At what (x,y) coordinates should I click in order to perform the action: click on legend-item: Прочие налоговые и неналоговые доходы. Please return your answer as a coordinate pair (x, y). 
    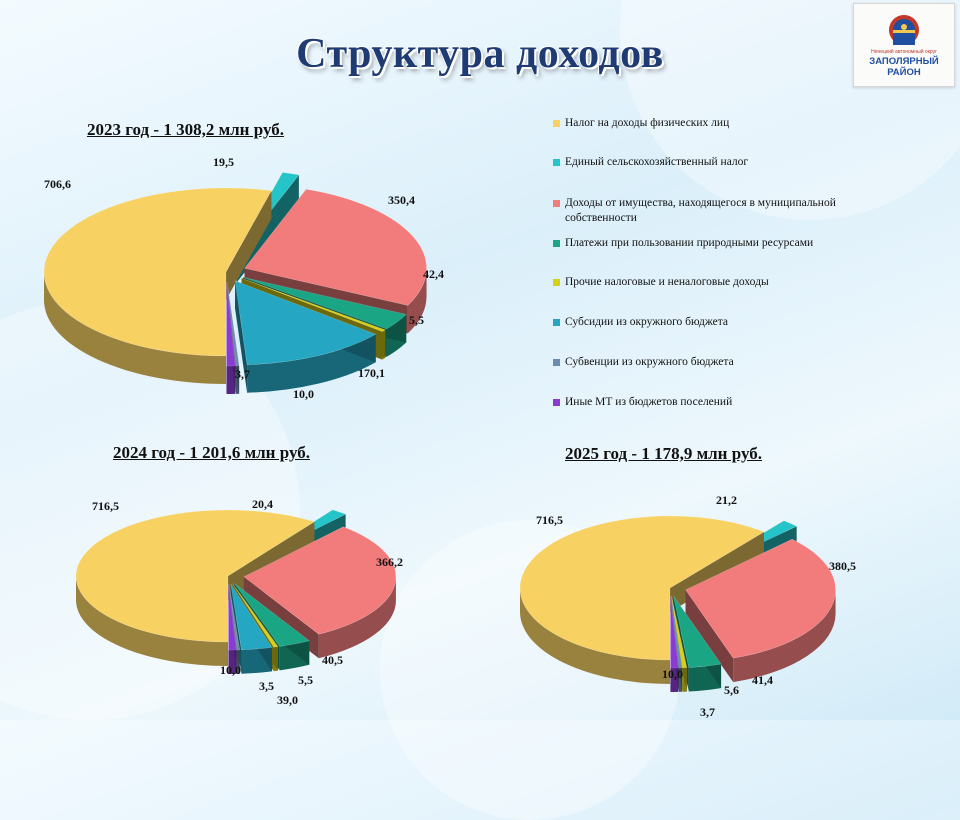
    Looking at the image, I should click on (703, 282).